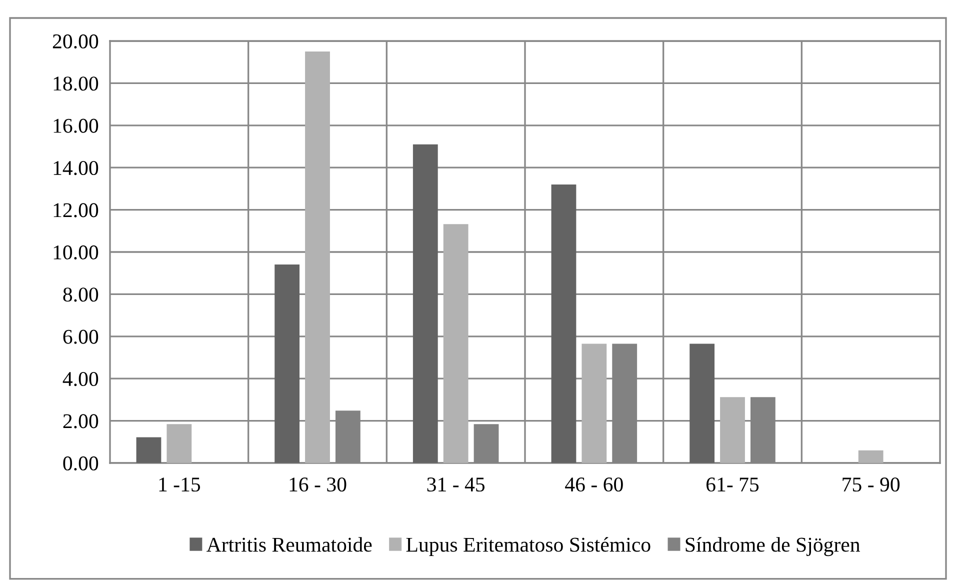 This screenshot has height=580, width=956. What do you see at coordinates (80, 295) in the screenshot?
I see `y-tick-label: 8.00` at bounding box center [80, 295].